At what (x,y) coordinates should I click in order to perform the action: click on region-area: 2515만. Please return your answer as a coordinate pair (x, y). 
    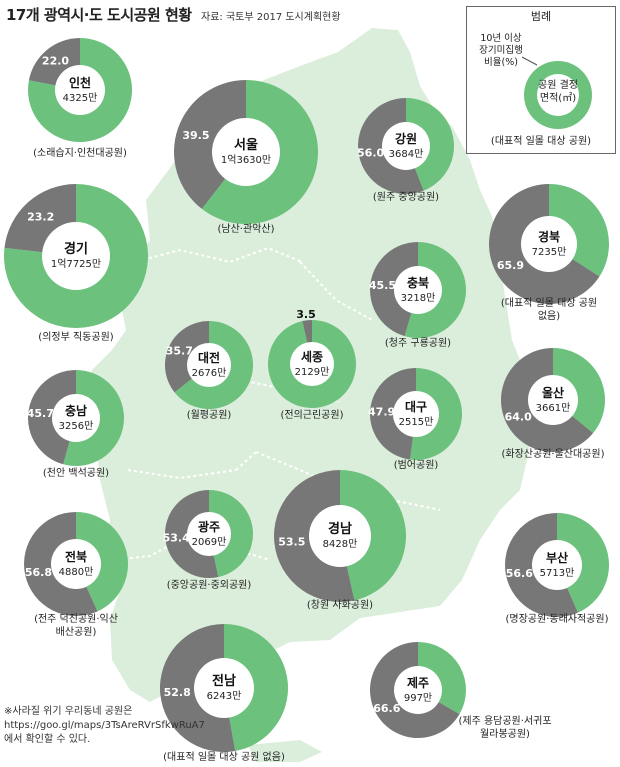
    Looking at the image, I should click on (416, 422).